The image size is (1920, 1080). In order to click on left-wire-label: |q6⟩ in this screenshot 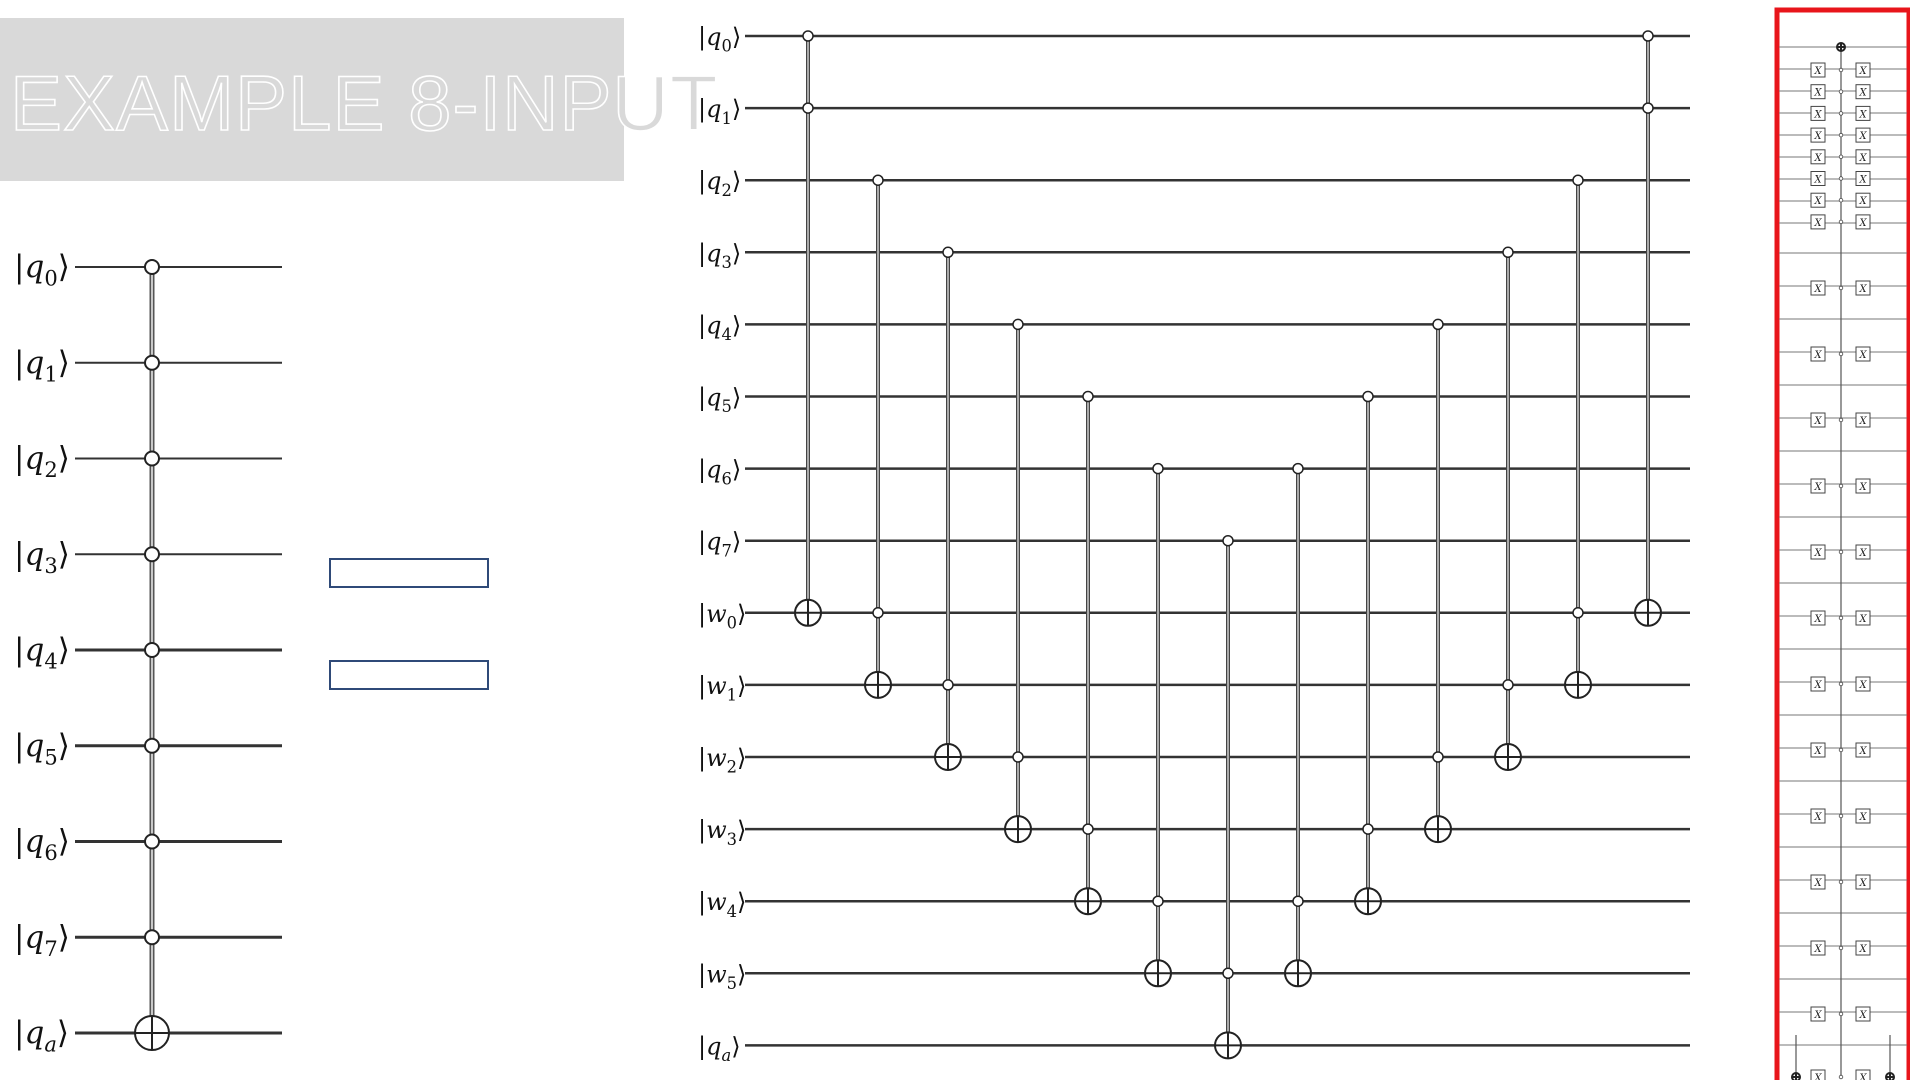, I will do `click(42, 845)`.